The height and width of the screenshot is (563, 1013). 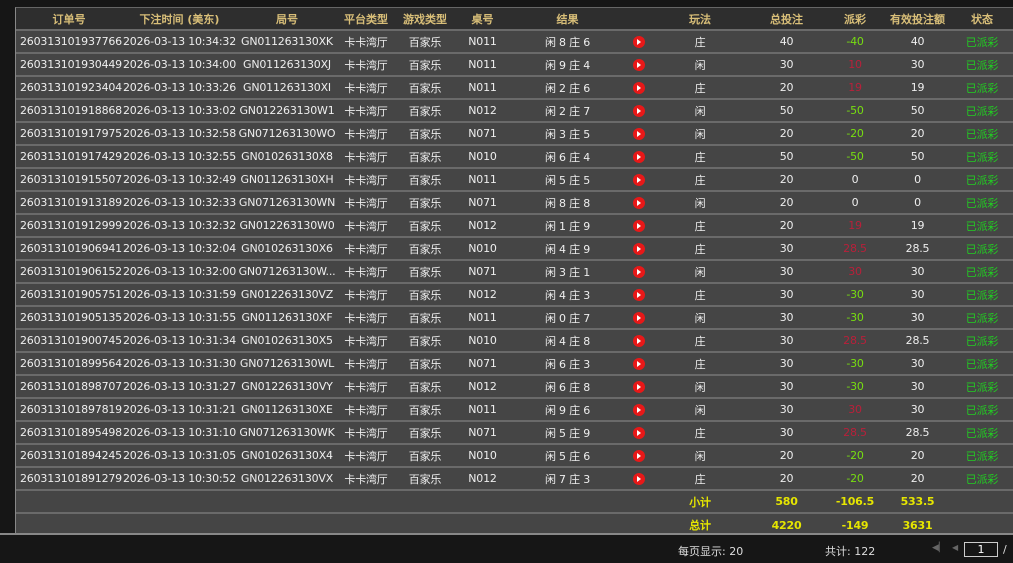 I want to click on subtotal-valid-bet: 533.5, so click(x=917, y=501).